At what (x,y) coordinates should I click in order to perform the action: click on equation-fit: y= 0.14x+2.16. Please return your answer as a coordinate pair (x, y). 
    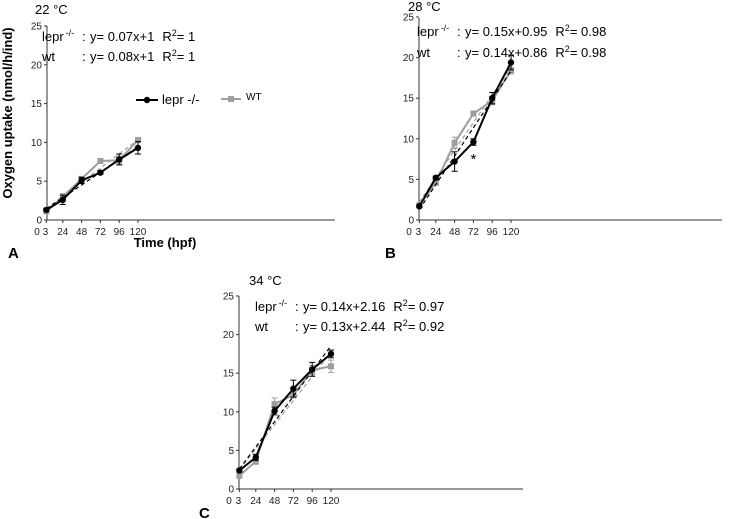
    Looking at the image, I should click on (344, 306).